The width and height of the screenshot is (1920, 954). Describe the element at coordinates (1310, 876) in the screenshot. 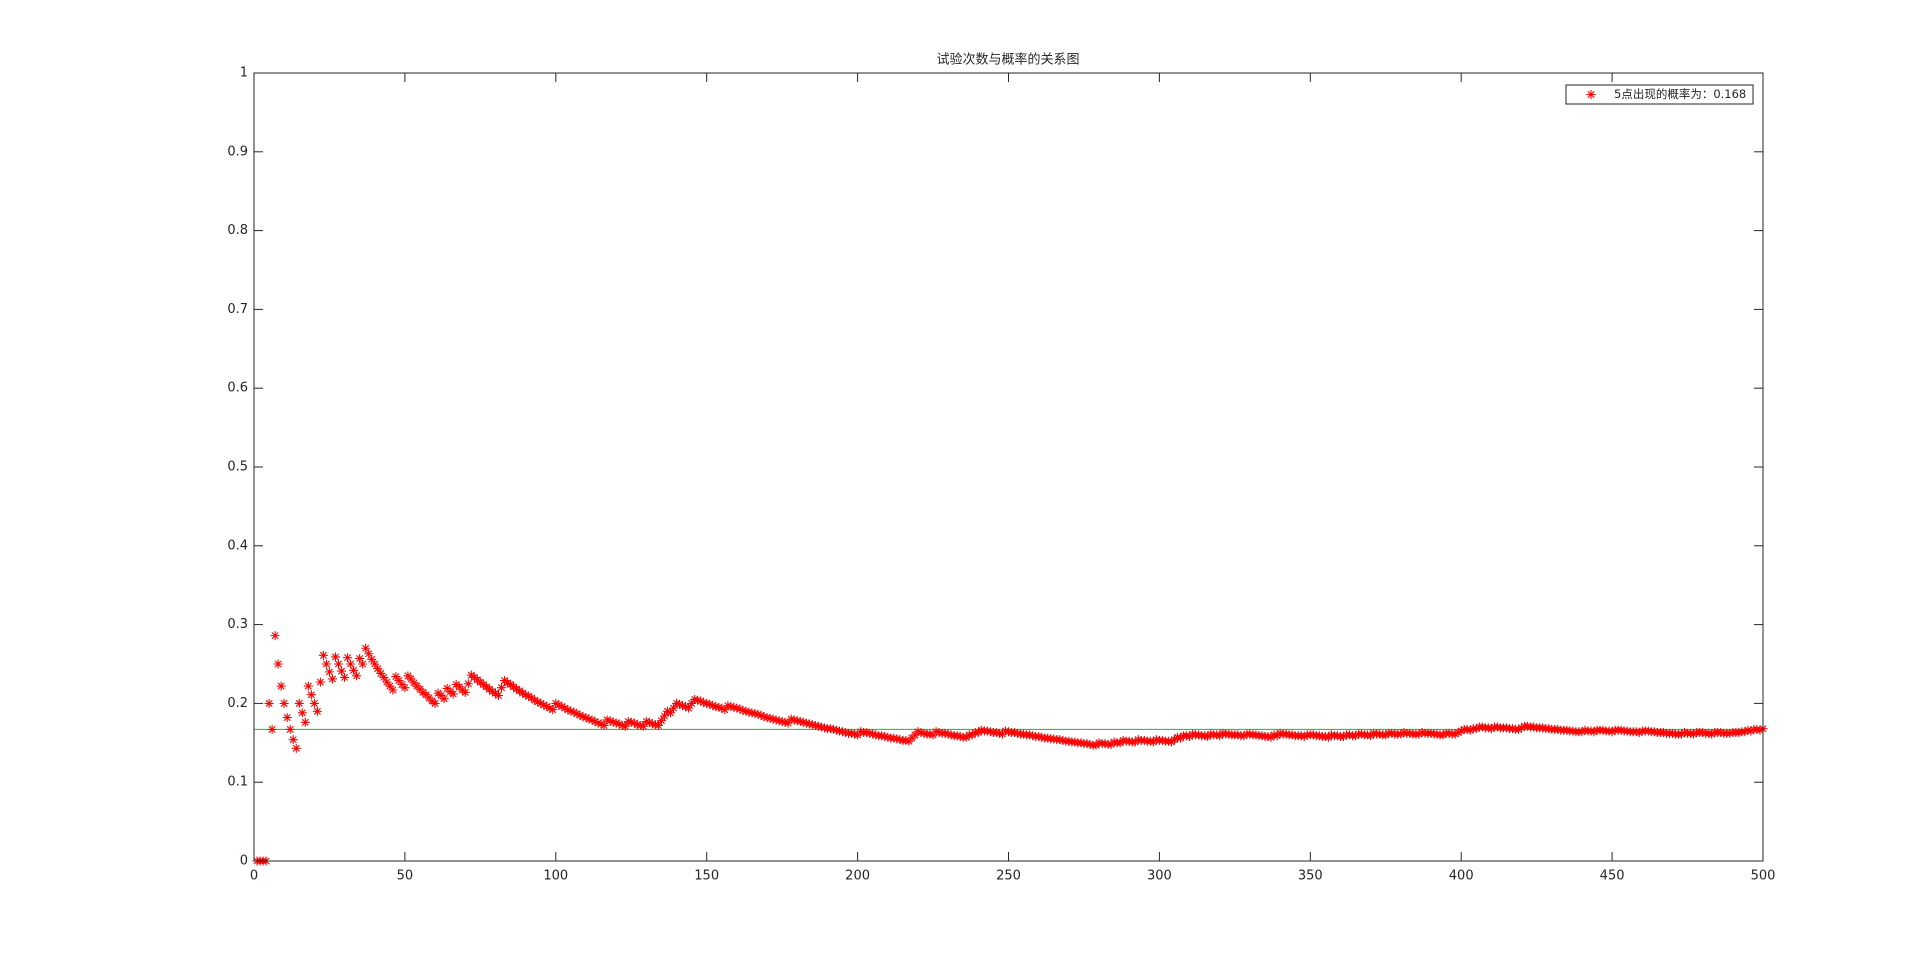

I see `x-tick-label: 350` at that location.